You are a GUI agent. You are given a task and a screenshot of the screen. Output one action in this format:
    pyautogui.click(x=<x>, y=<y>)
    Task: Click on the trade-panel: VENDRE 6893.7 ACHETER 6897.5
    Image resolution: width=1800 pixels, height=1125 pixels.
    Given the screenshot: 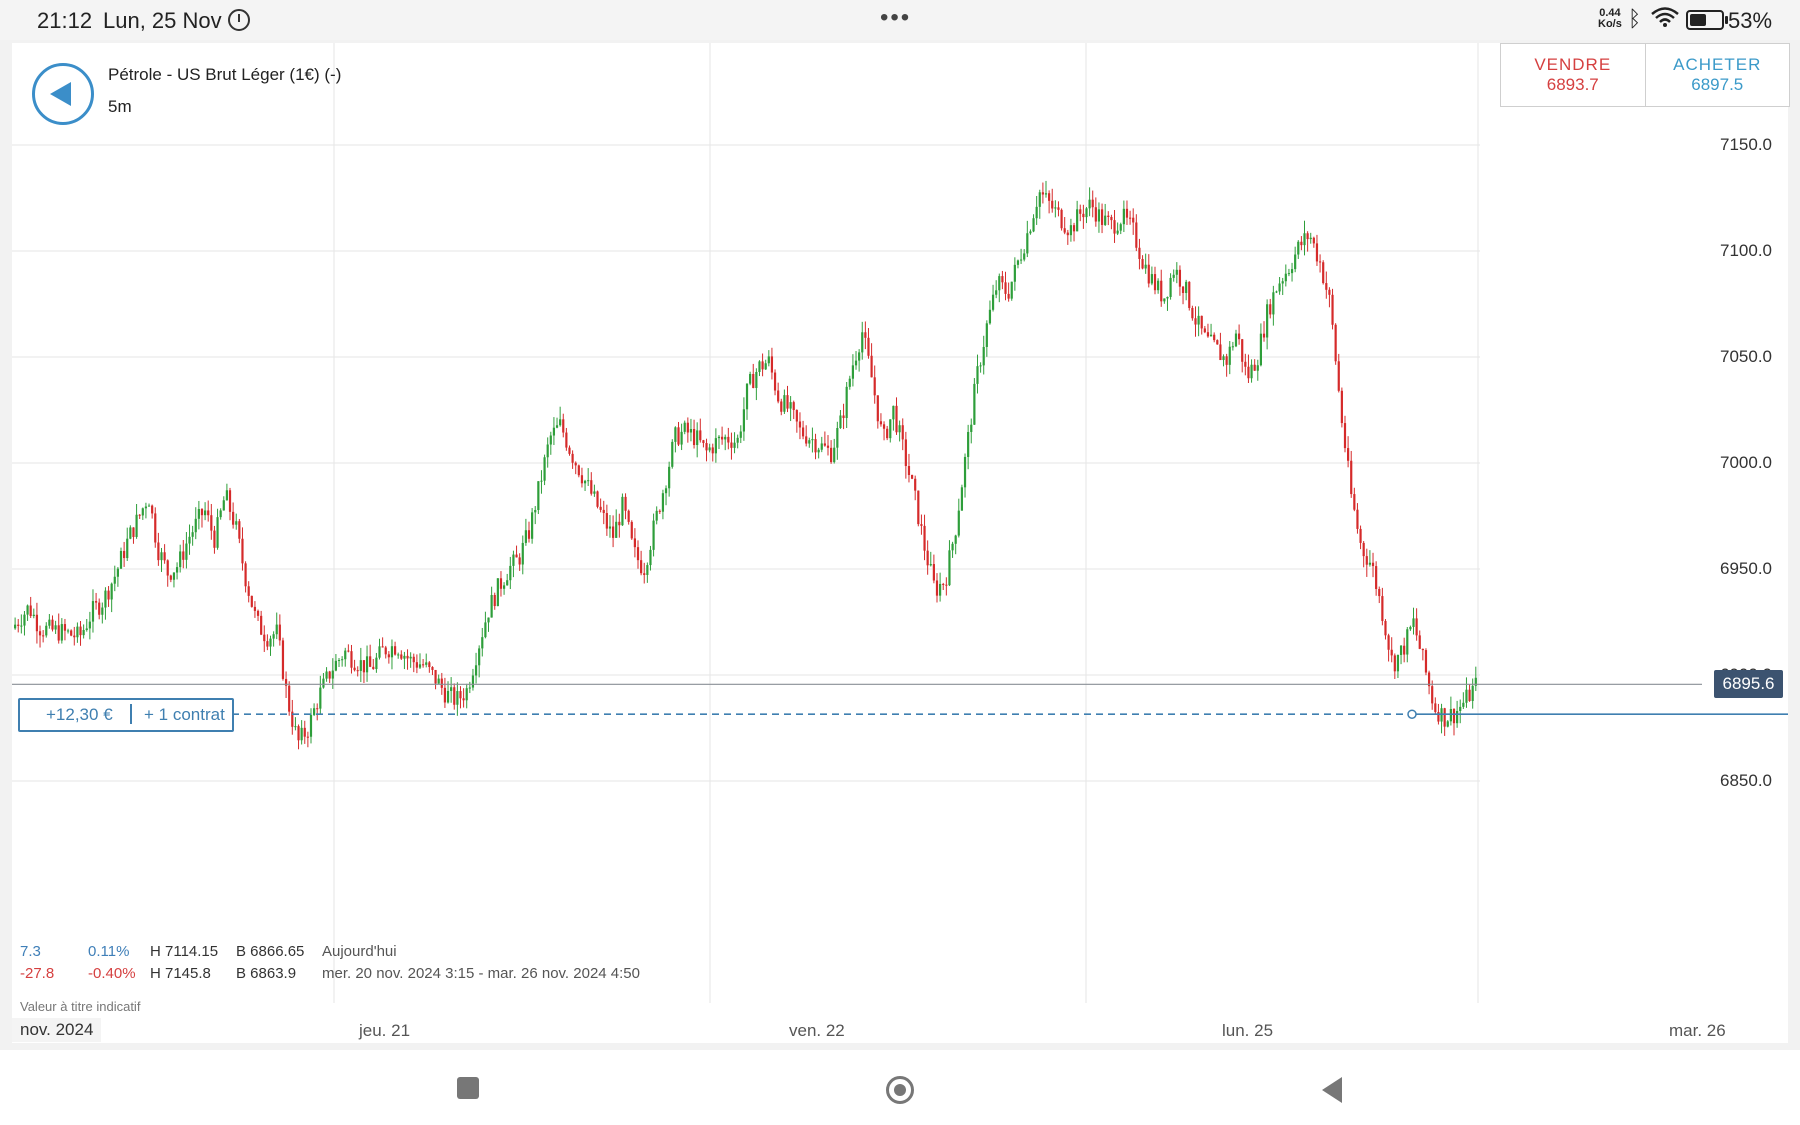 What is the action you would take?
    pyautogui.click(x=1645, y=75)
    